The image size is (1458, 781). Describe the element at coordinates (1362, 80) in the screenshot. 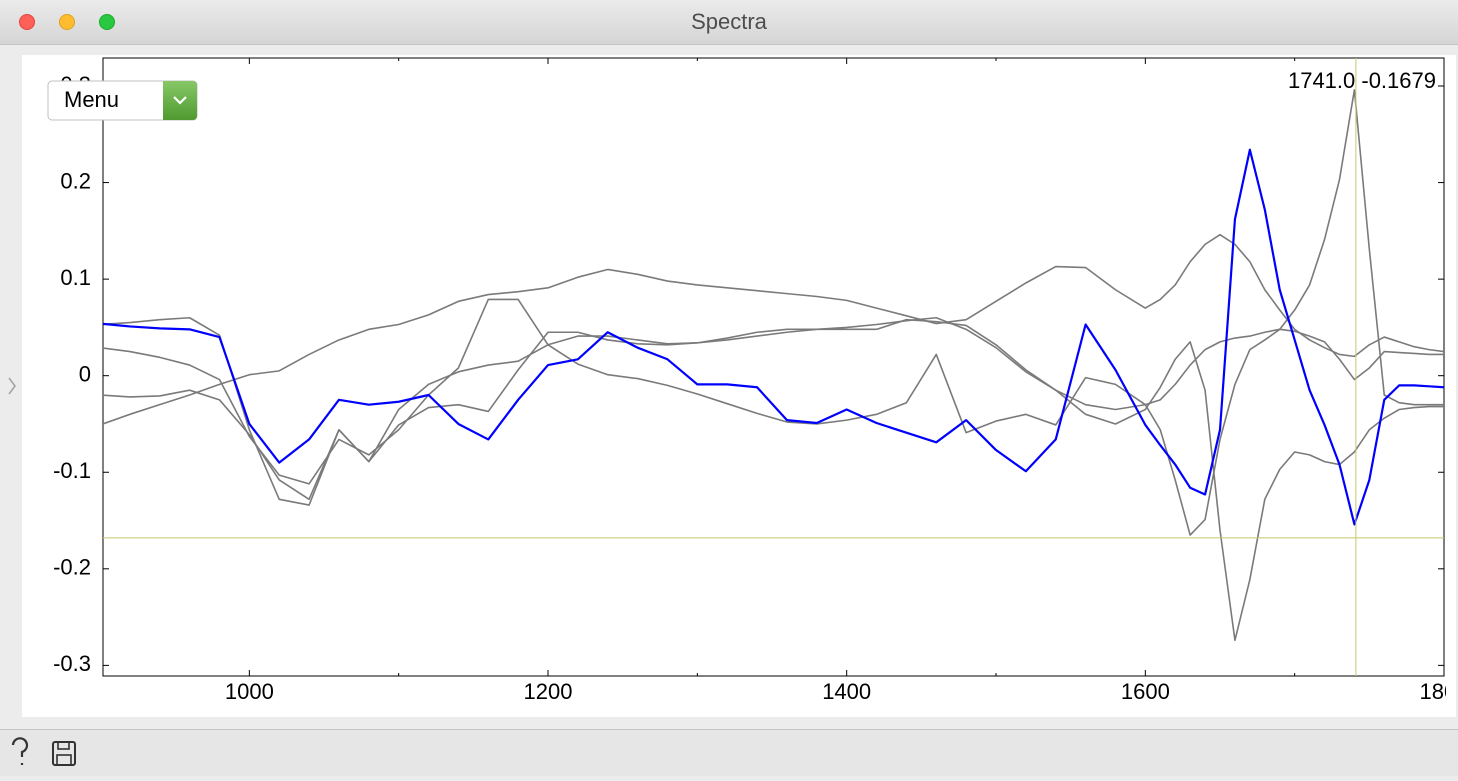

I see `crosshair-label: 1741.0 -0.1679` at that location.